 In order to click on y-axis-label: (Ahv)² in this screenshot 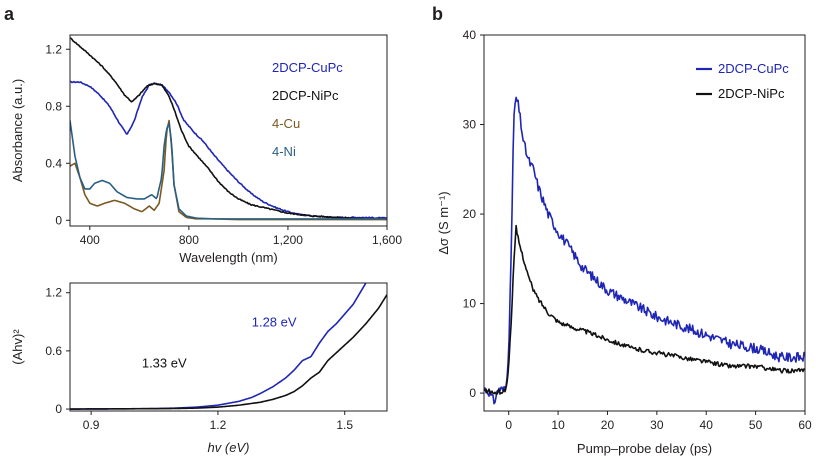, I will do `click(17, 347)`.